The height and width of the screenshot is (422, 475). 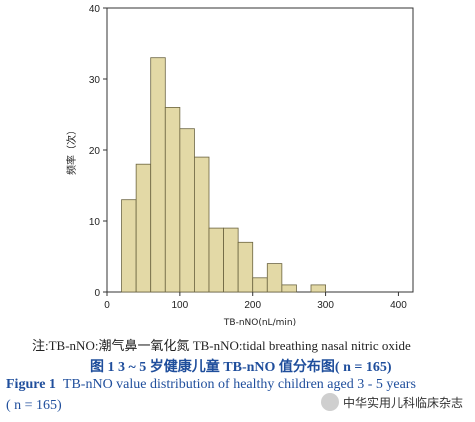 I want to click on x-tick-label: 200, so click(x=252, y=305).